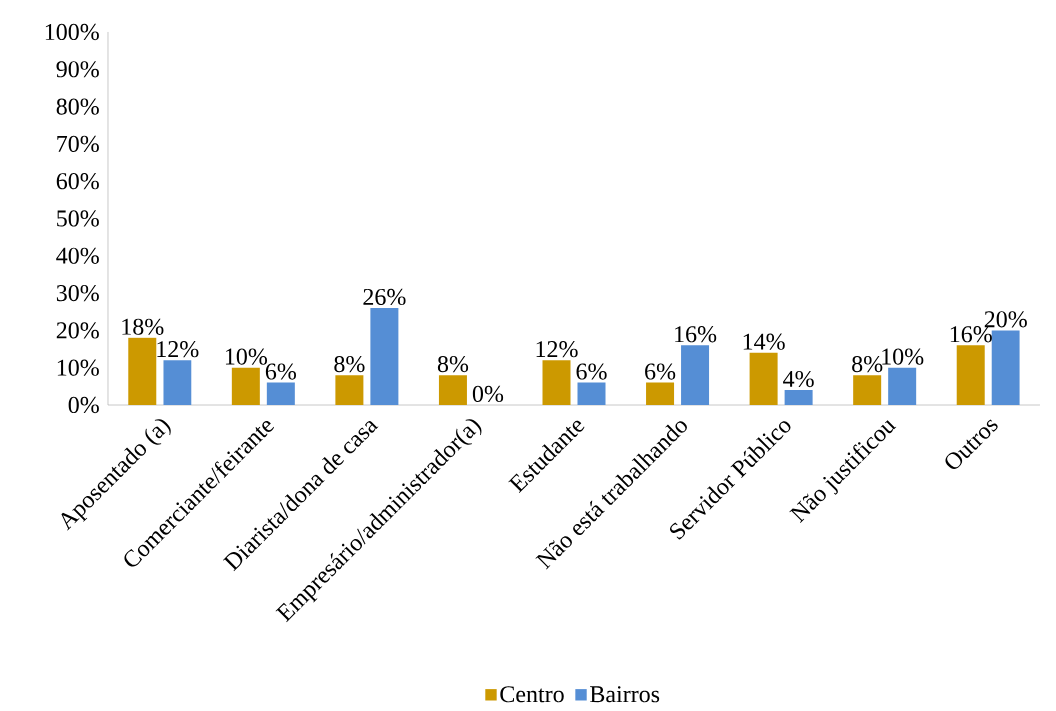 The image size is (1056, 711). Describe the element at coordinates (77, 330) in the screenshot. I see `y-tick-label: 20%` at that location.